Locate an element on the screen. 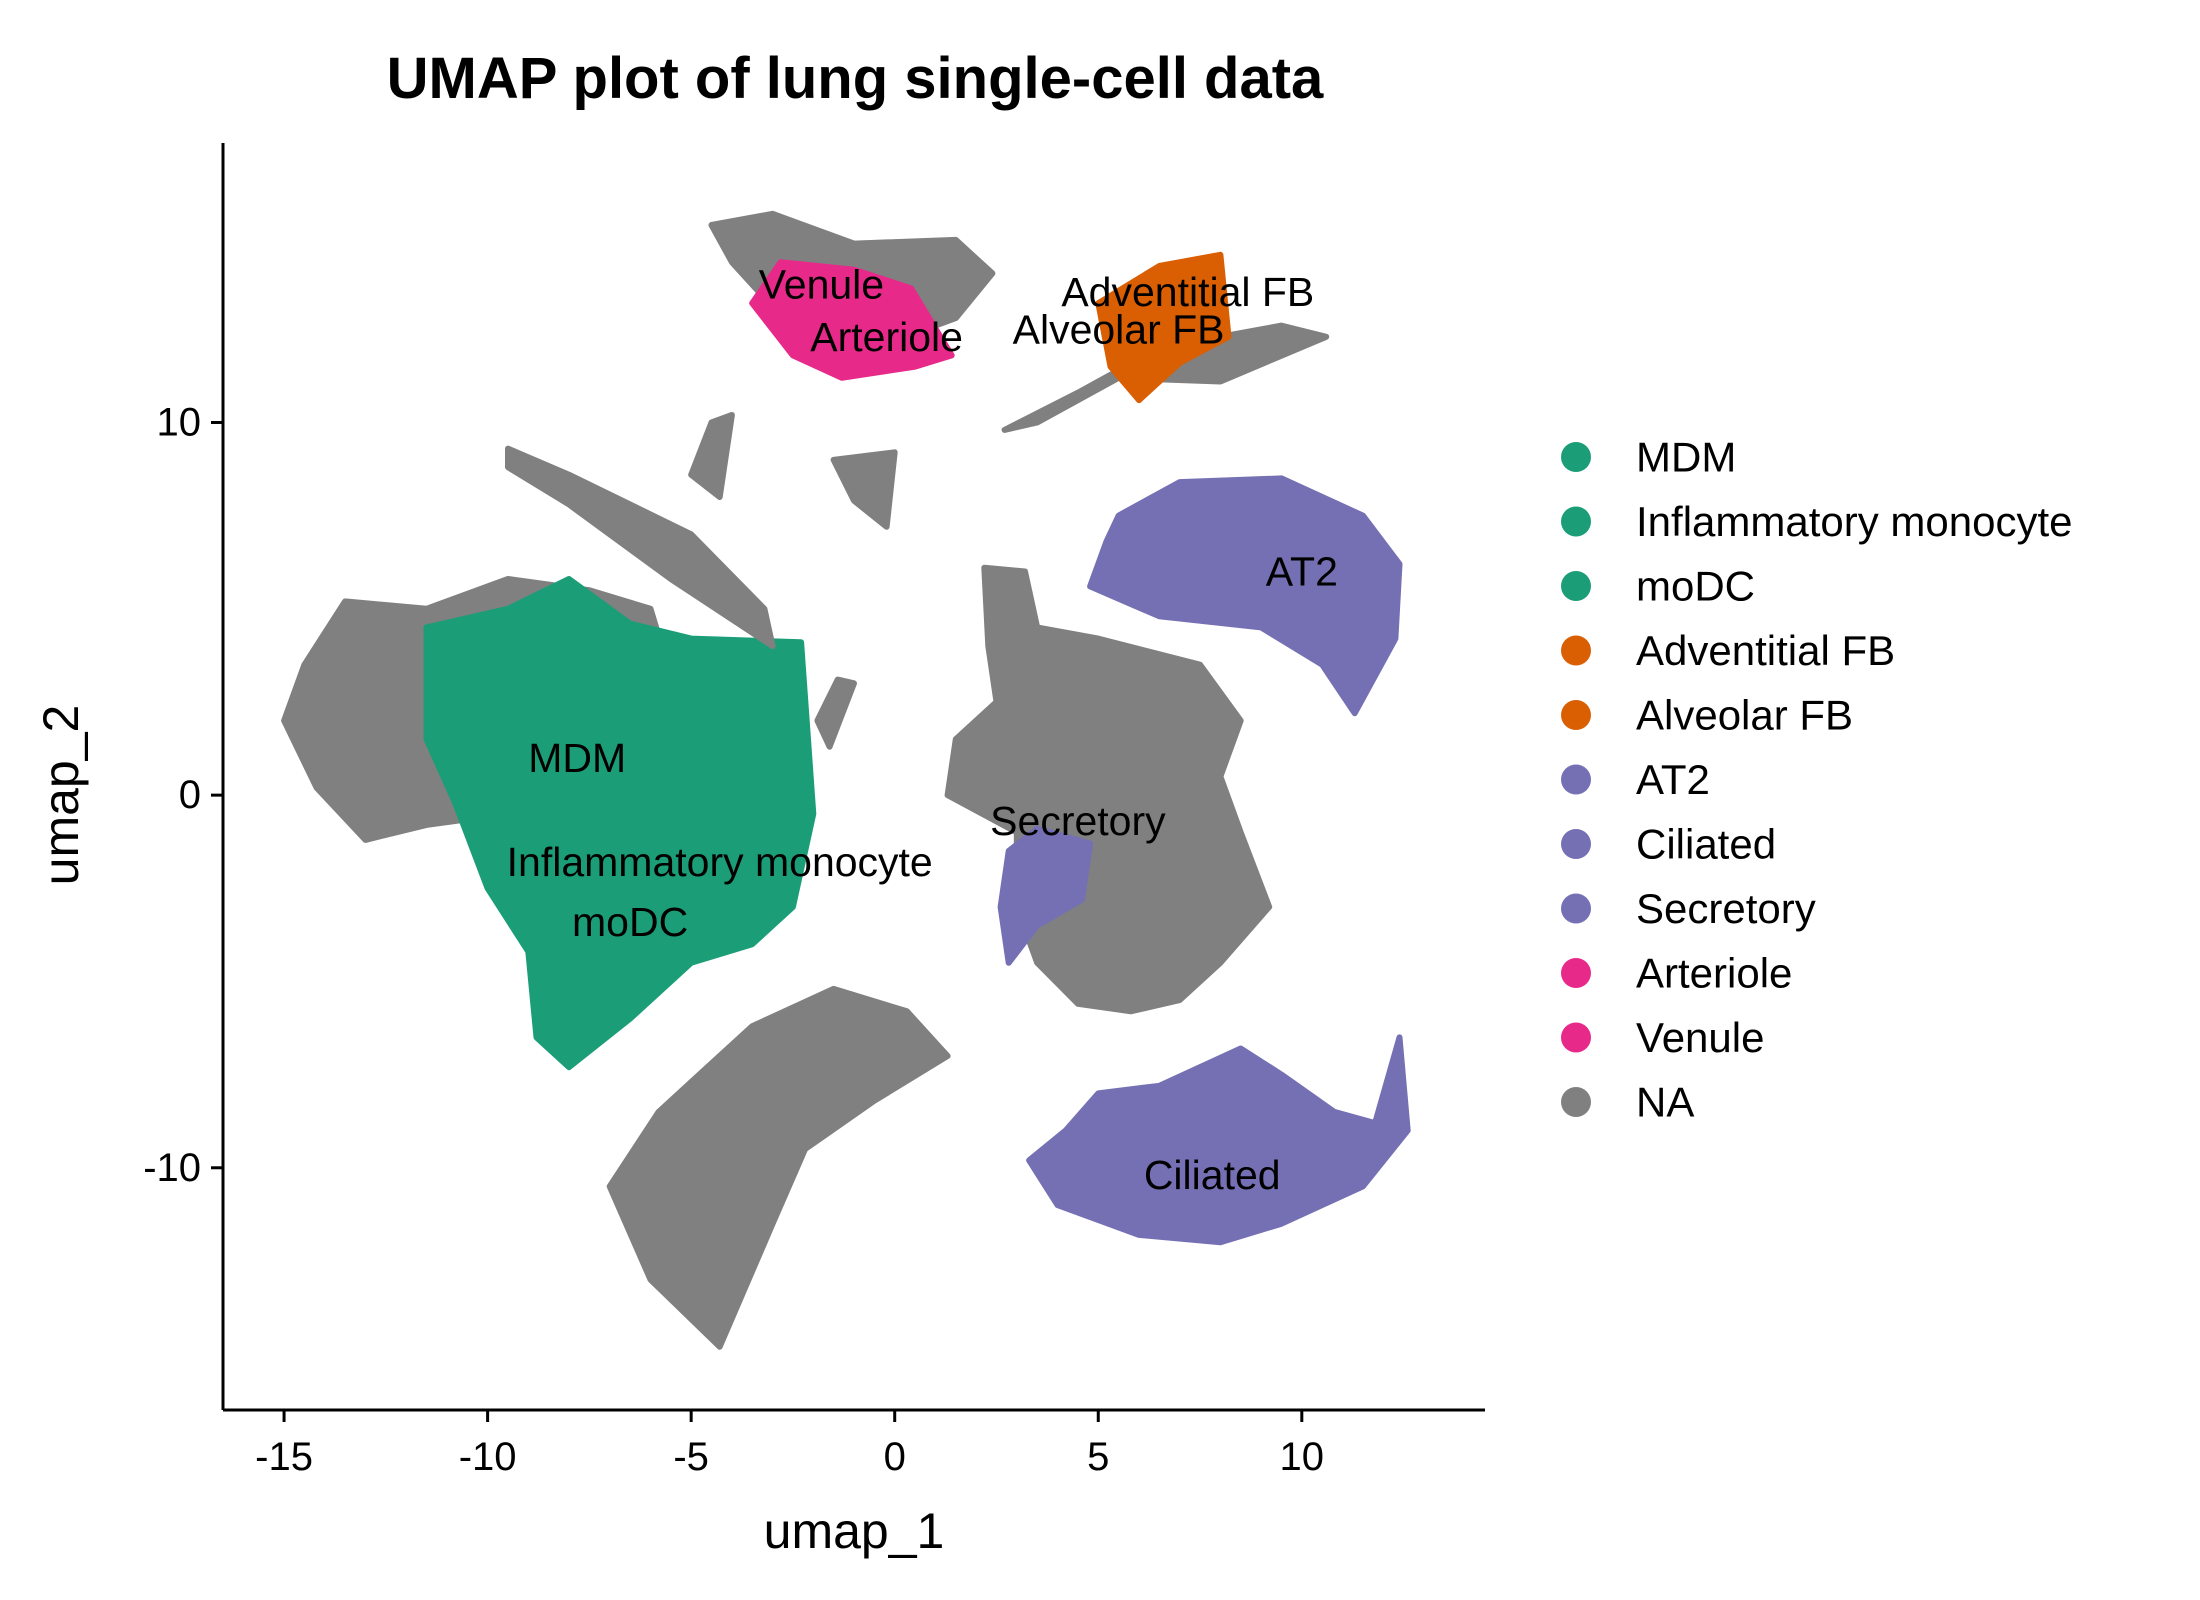  cluster-label-at2: AT2 is located at coordinates (1302, 572).